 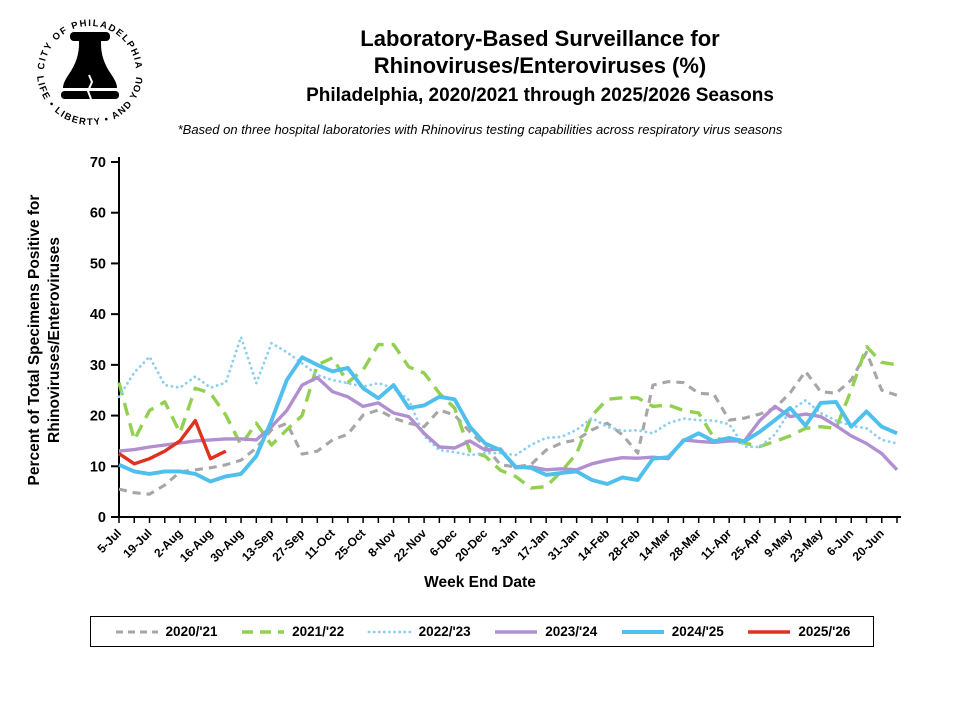 I want to click on x-tick-label: 20-Jun, so click(x=868, y=544).